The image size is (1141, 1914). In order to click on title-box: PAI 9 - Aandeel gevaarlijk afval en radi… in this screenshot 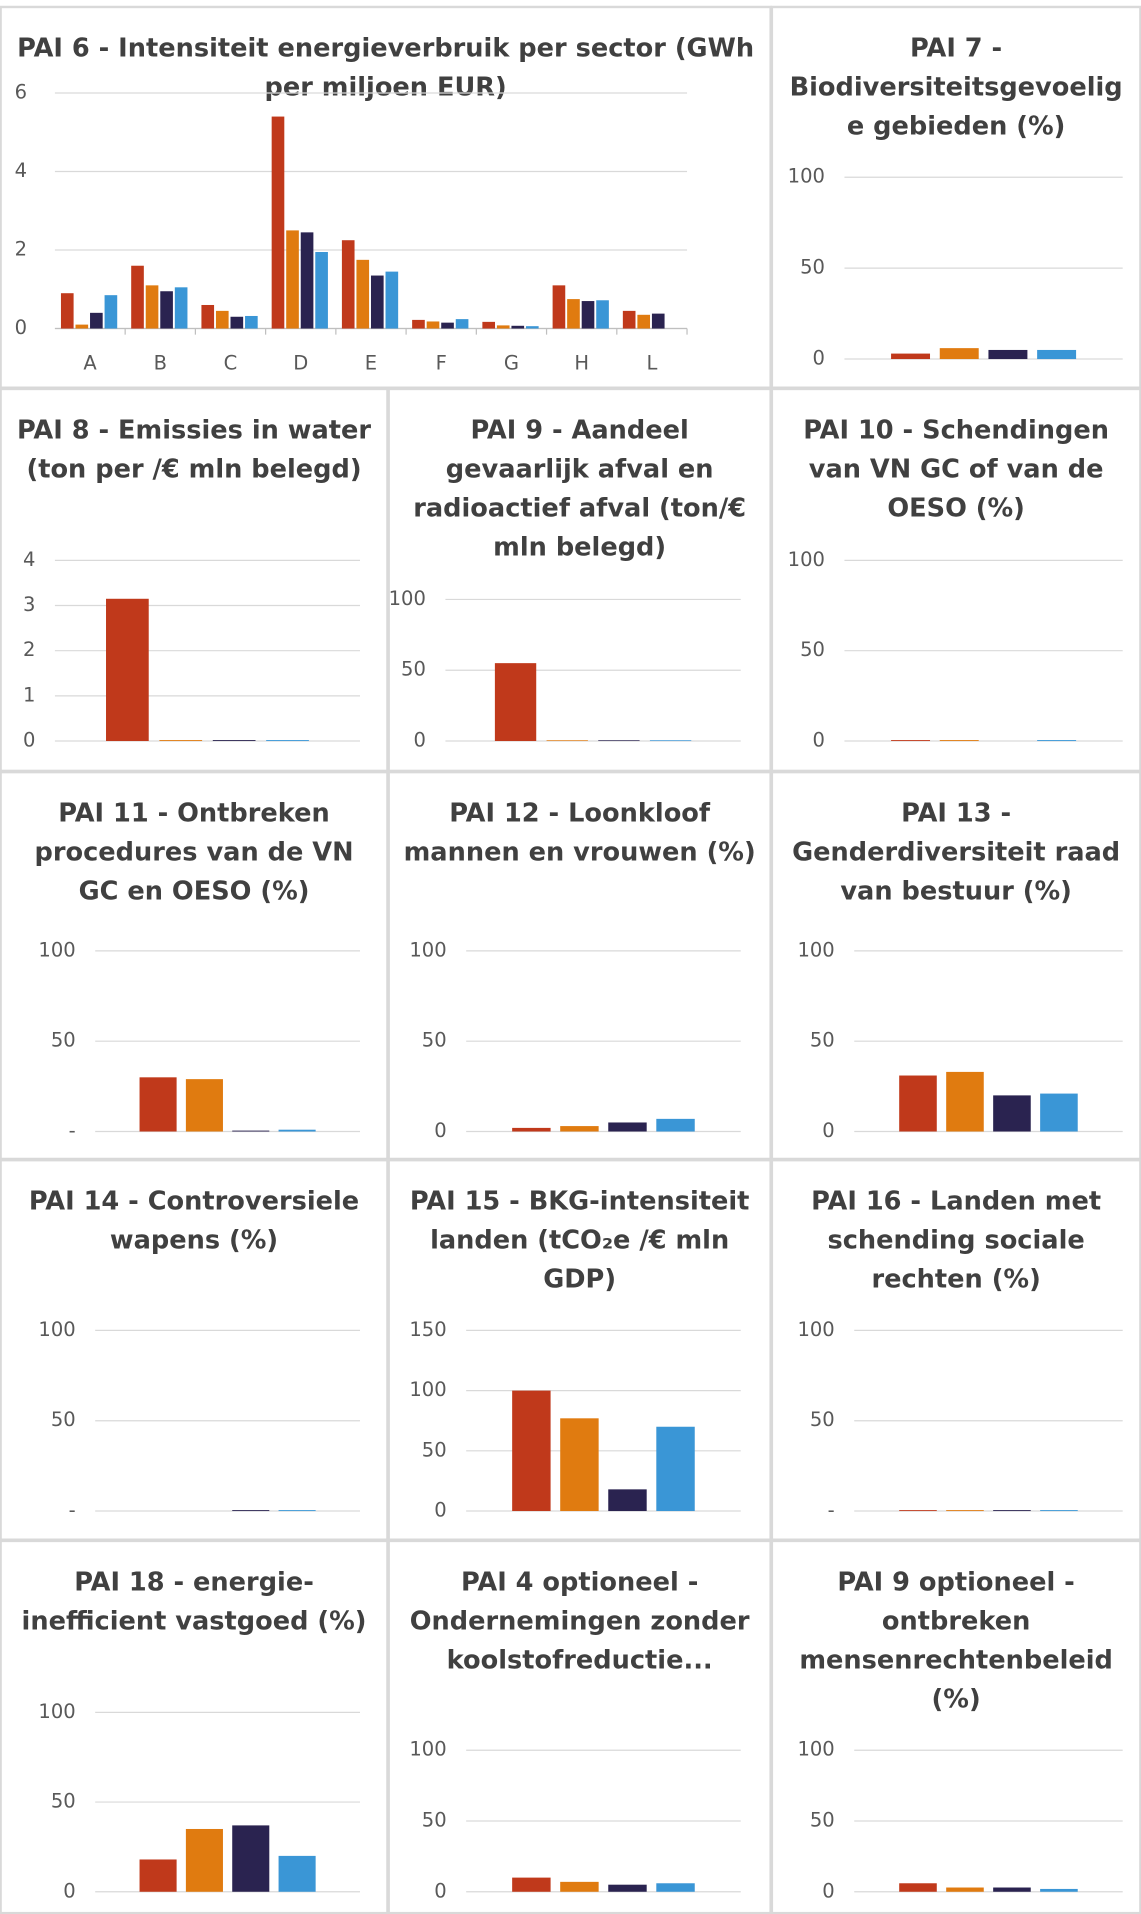, I will do `click(580, 488)`.